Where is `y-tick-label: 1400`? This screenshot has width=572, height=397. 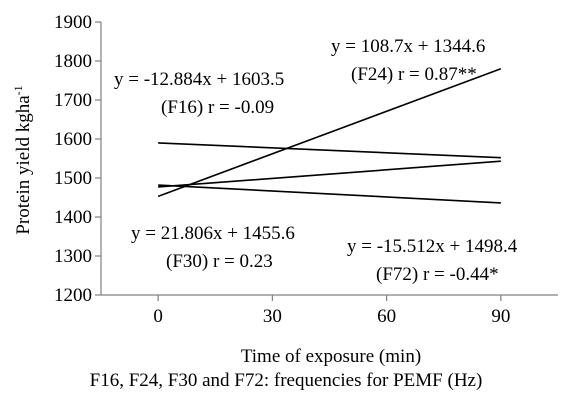
y-tick-label: 1400 is located at coordinates (73, 217).